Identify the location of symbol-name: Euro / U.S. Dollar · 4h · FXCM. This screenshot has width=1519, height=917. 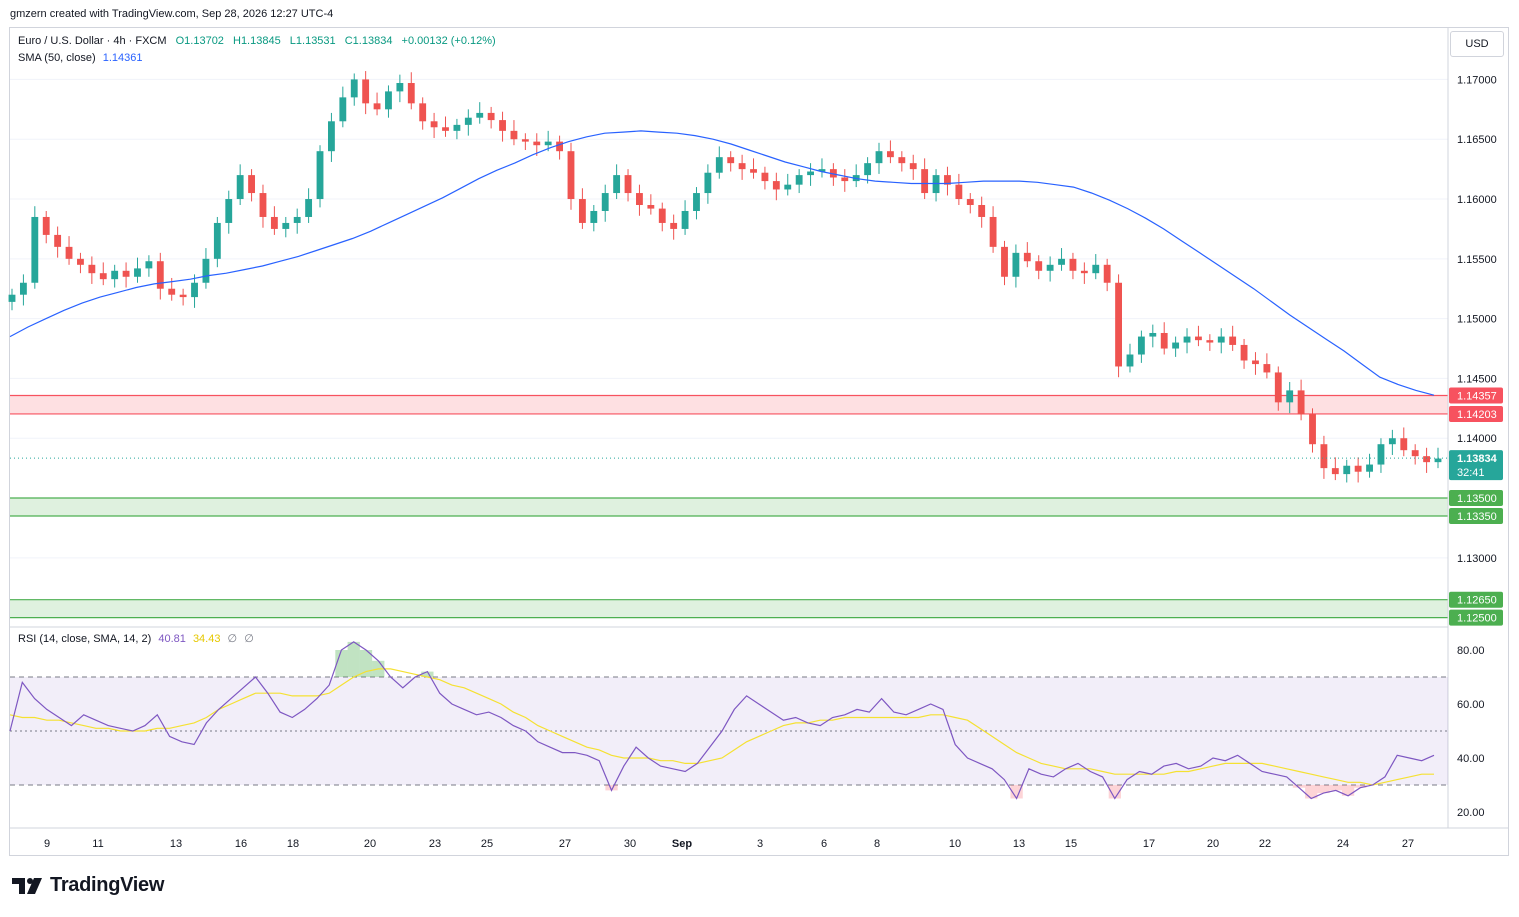
(92, 41).